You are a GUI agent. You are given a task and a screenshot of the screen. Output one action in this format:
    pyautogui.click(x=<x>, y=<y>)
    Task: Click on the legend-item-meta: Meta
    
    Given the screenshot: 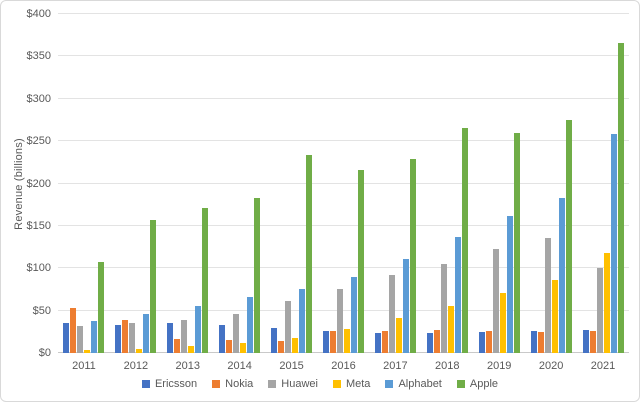 What is the action you would take?
    pyautogui.click(x=351, y=384)
    